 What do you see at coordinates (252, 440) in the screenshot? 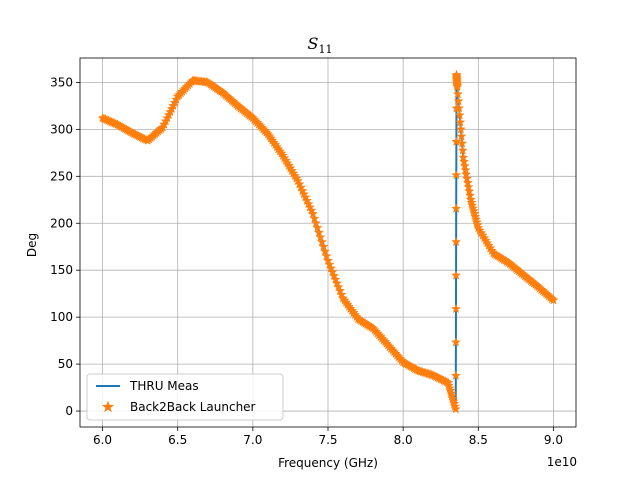
I see `x-tick-label: 7.0` at bounding box center [252, 440].